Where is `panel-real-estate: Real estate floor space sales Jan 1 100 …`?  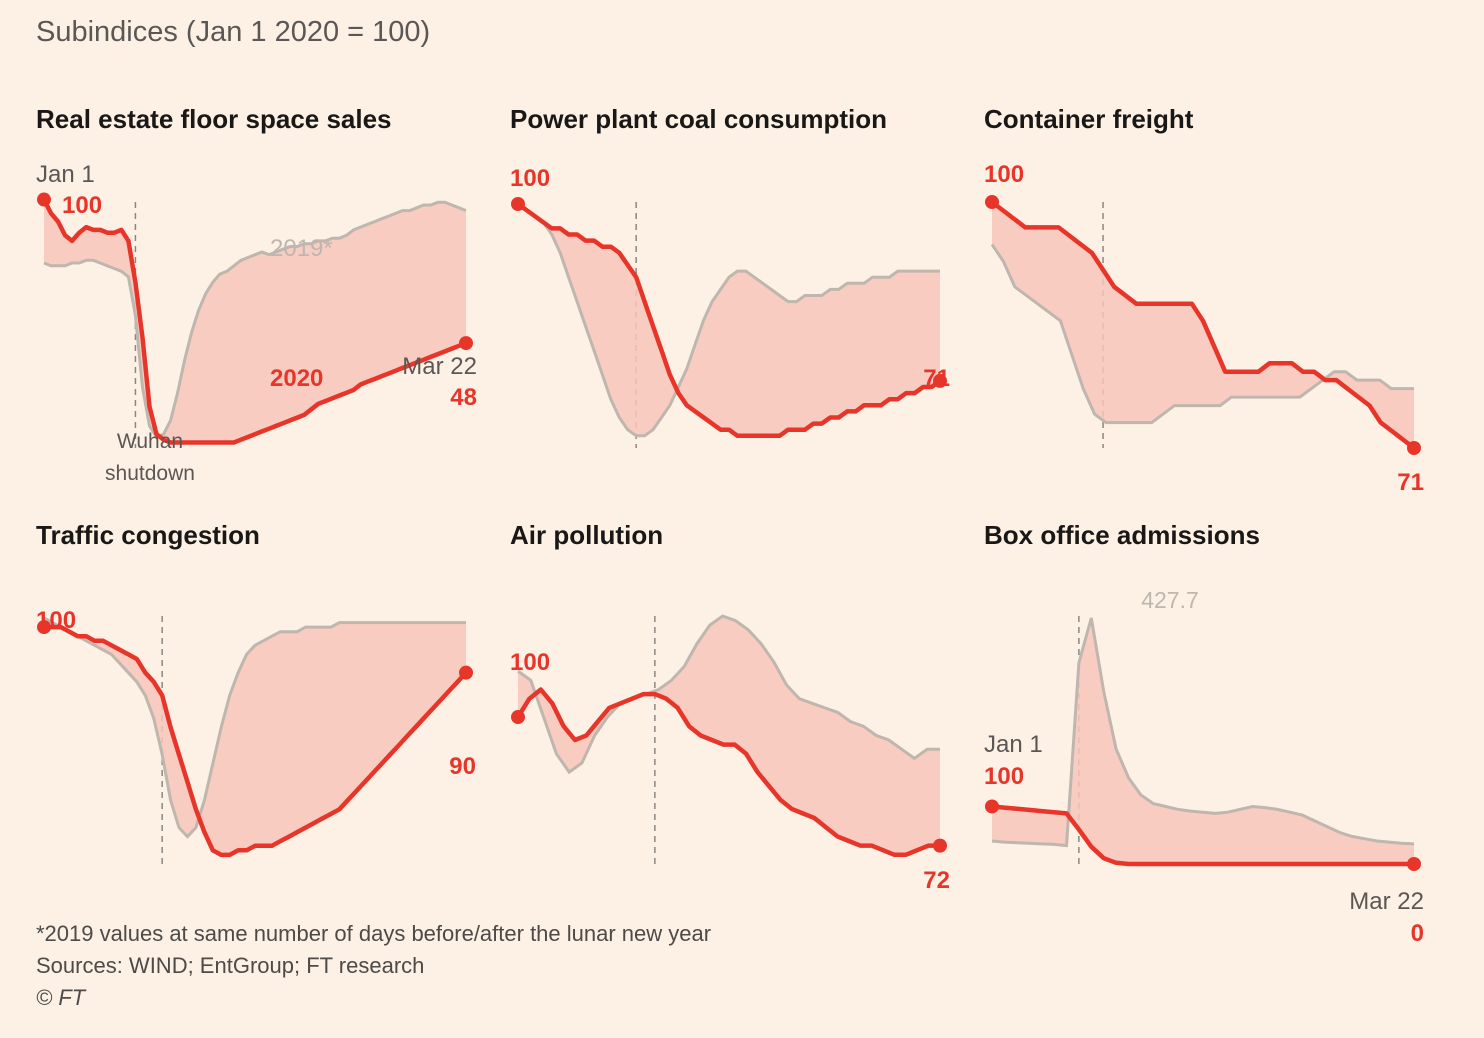 panel-real-estate: Real estate floor space sales Jan 1 100 … is located at coordinates (271, 304).